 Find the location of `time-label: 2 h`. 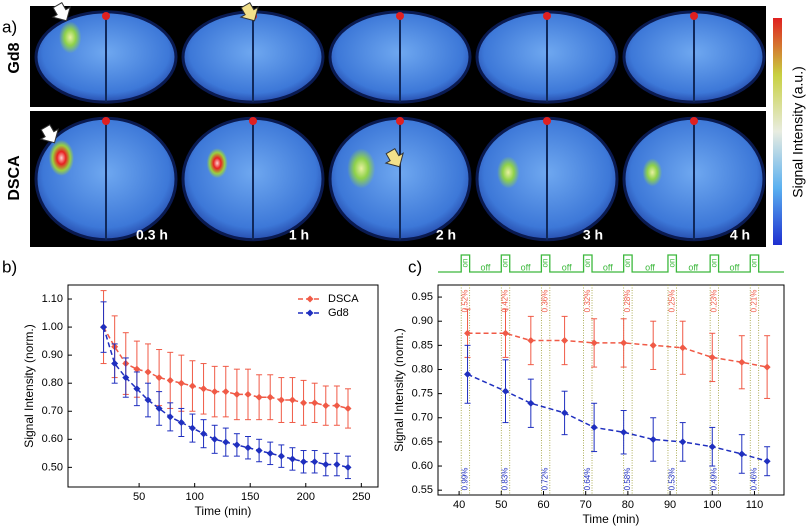

time-label: 2 h is located at coordinates (446, 235).